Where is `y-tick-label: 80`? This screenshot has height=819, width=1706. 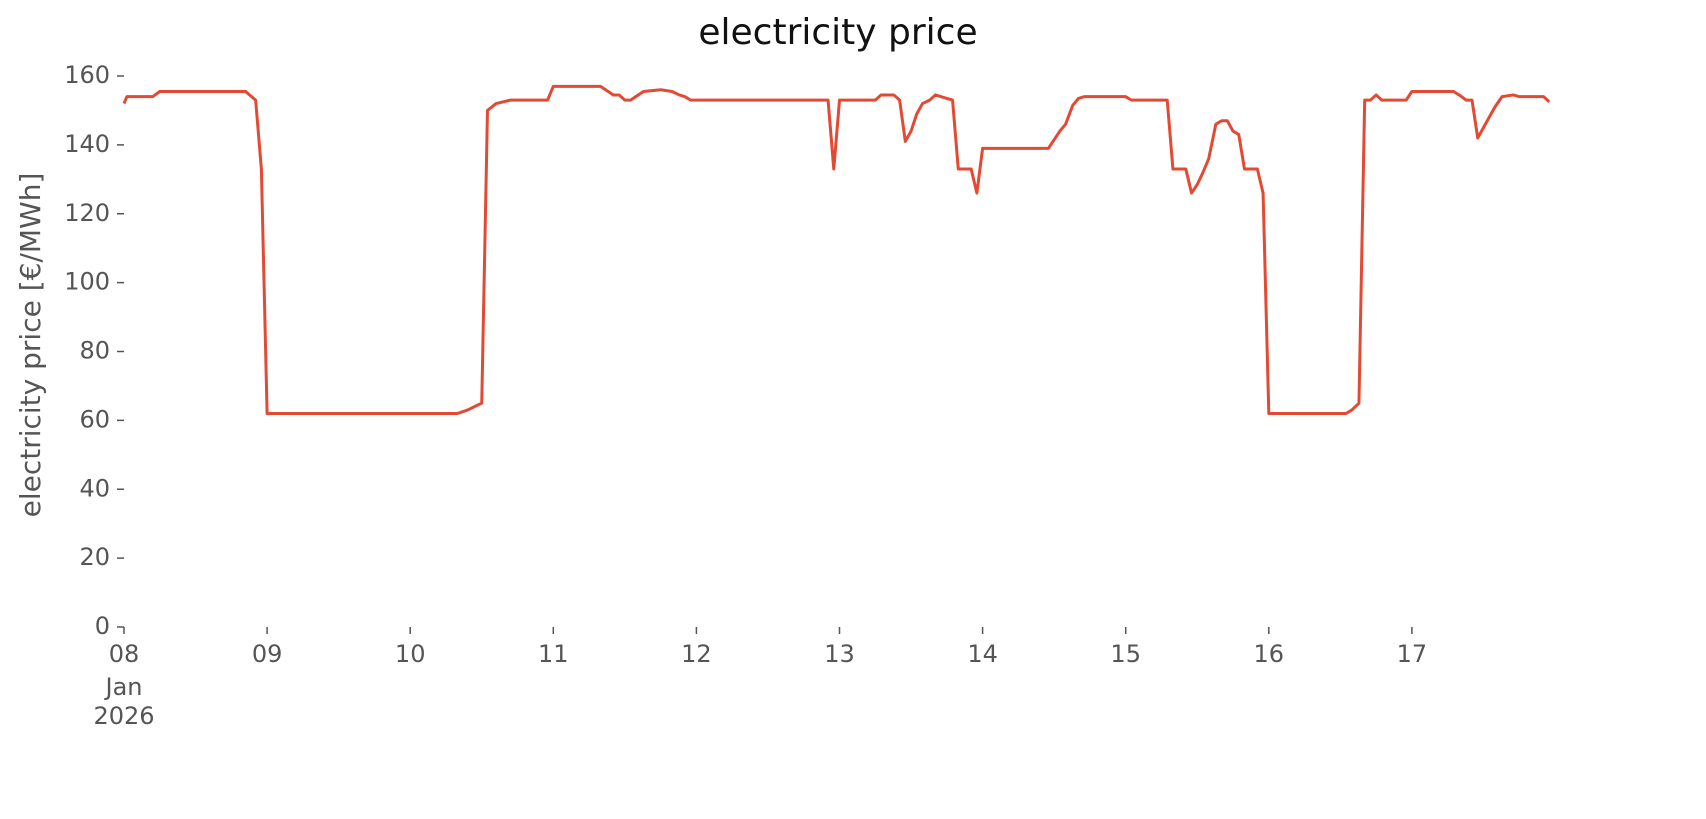 y-tick-label: 80 is located at coordinates (94, 351).